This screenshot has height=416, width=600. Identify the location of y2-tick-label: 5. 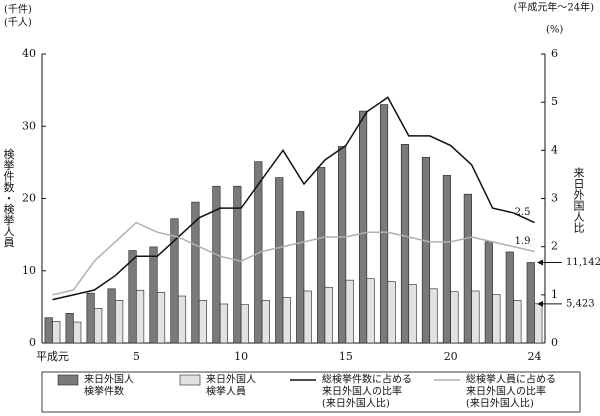
(554, 101).